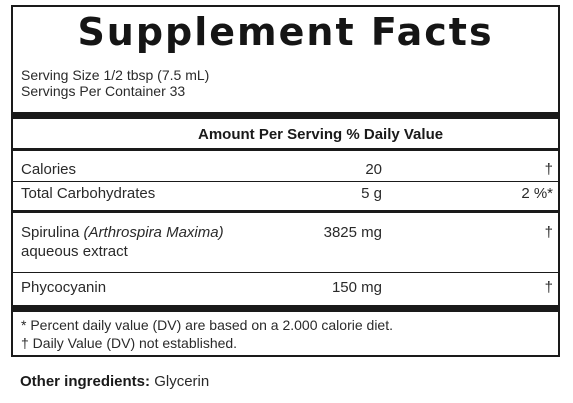 The image size is (573, 403). Describe the element at coordinates (537, 193) in the screenshot. I see `row-dv-carbohydrates: 2 %*` at that location.